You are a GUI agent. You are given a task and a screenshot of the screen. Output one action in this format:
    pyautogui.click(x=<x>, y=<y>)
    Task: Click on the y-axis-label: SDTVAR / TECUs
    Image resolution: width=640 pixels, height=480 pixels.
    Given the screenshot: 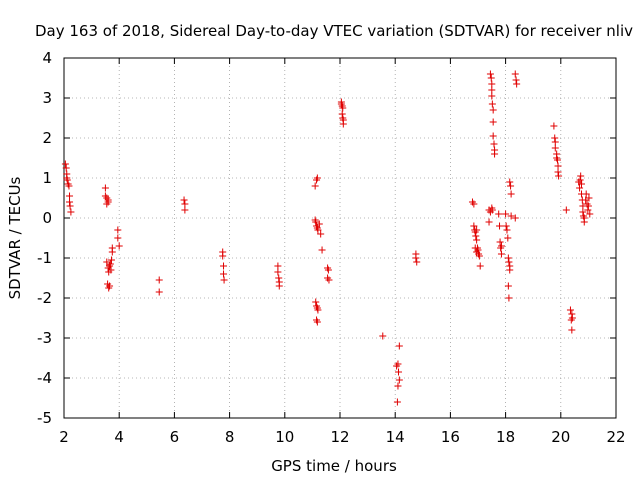 What is the action you would take?
    pyautogui.click(x=15, y=237)
    